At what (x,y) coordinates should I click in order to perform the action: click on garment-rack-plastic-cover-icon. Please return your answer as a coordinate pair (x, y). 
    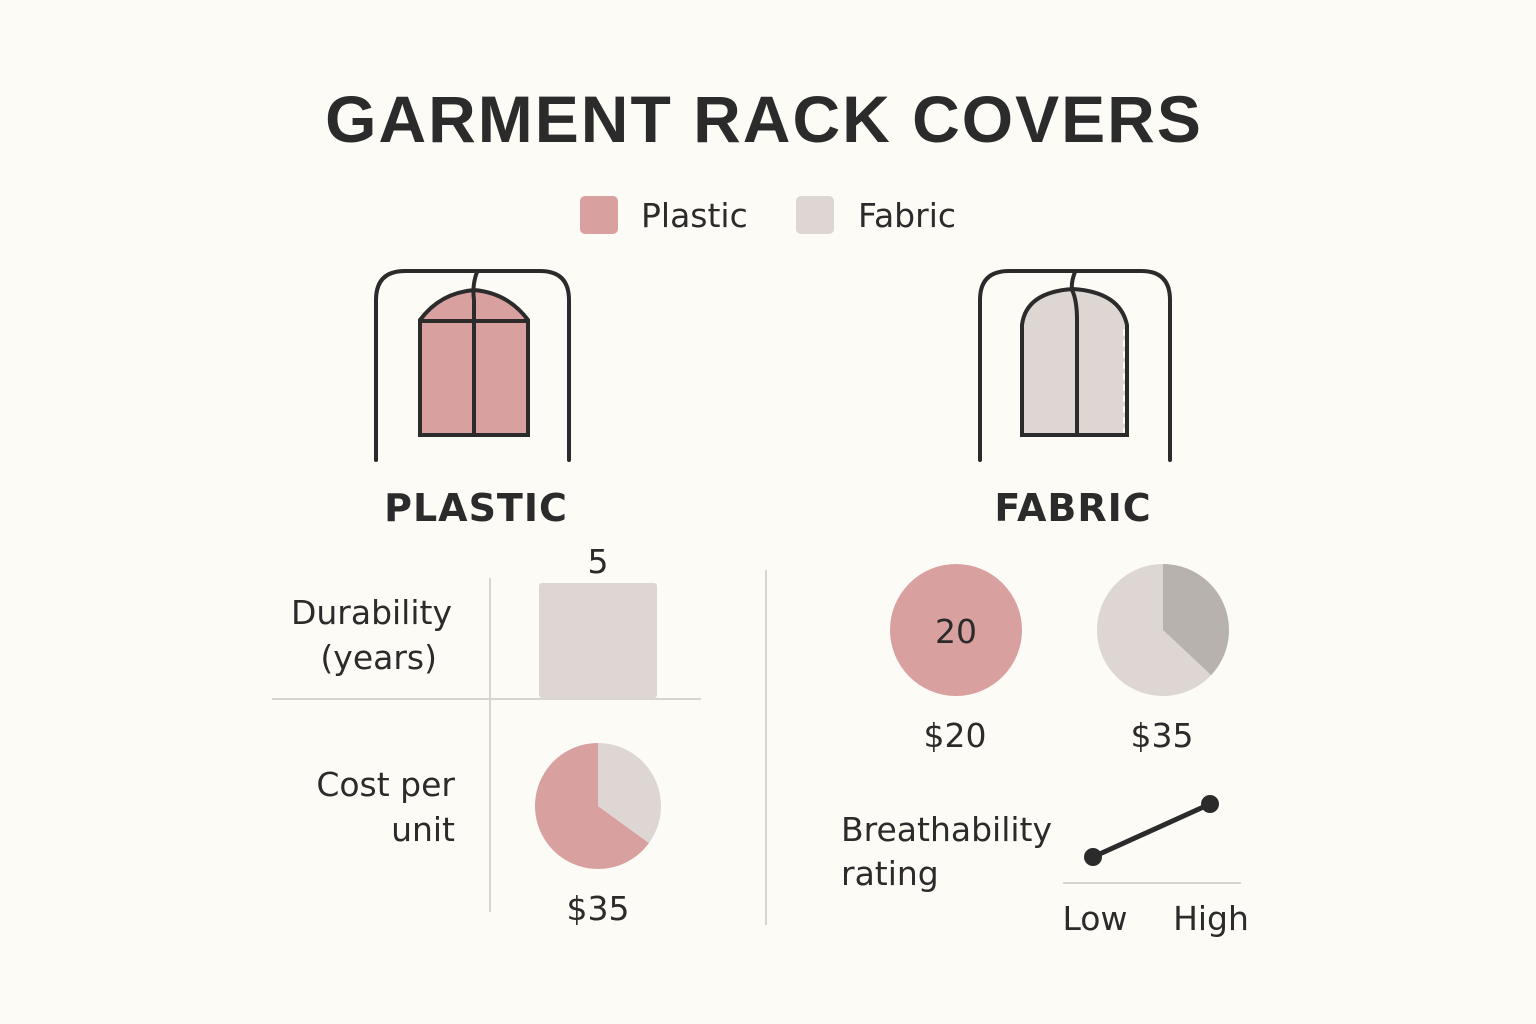
    Looking at the image, I should click on (472, 365).